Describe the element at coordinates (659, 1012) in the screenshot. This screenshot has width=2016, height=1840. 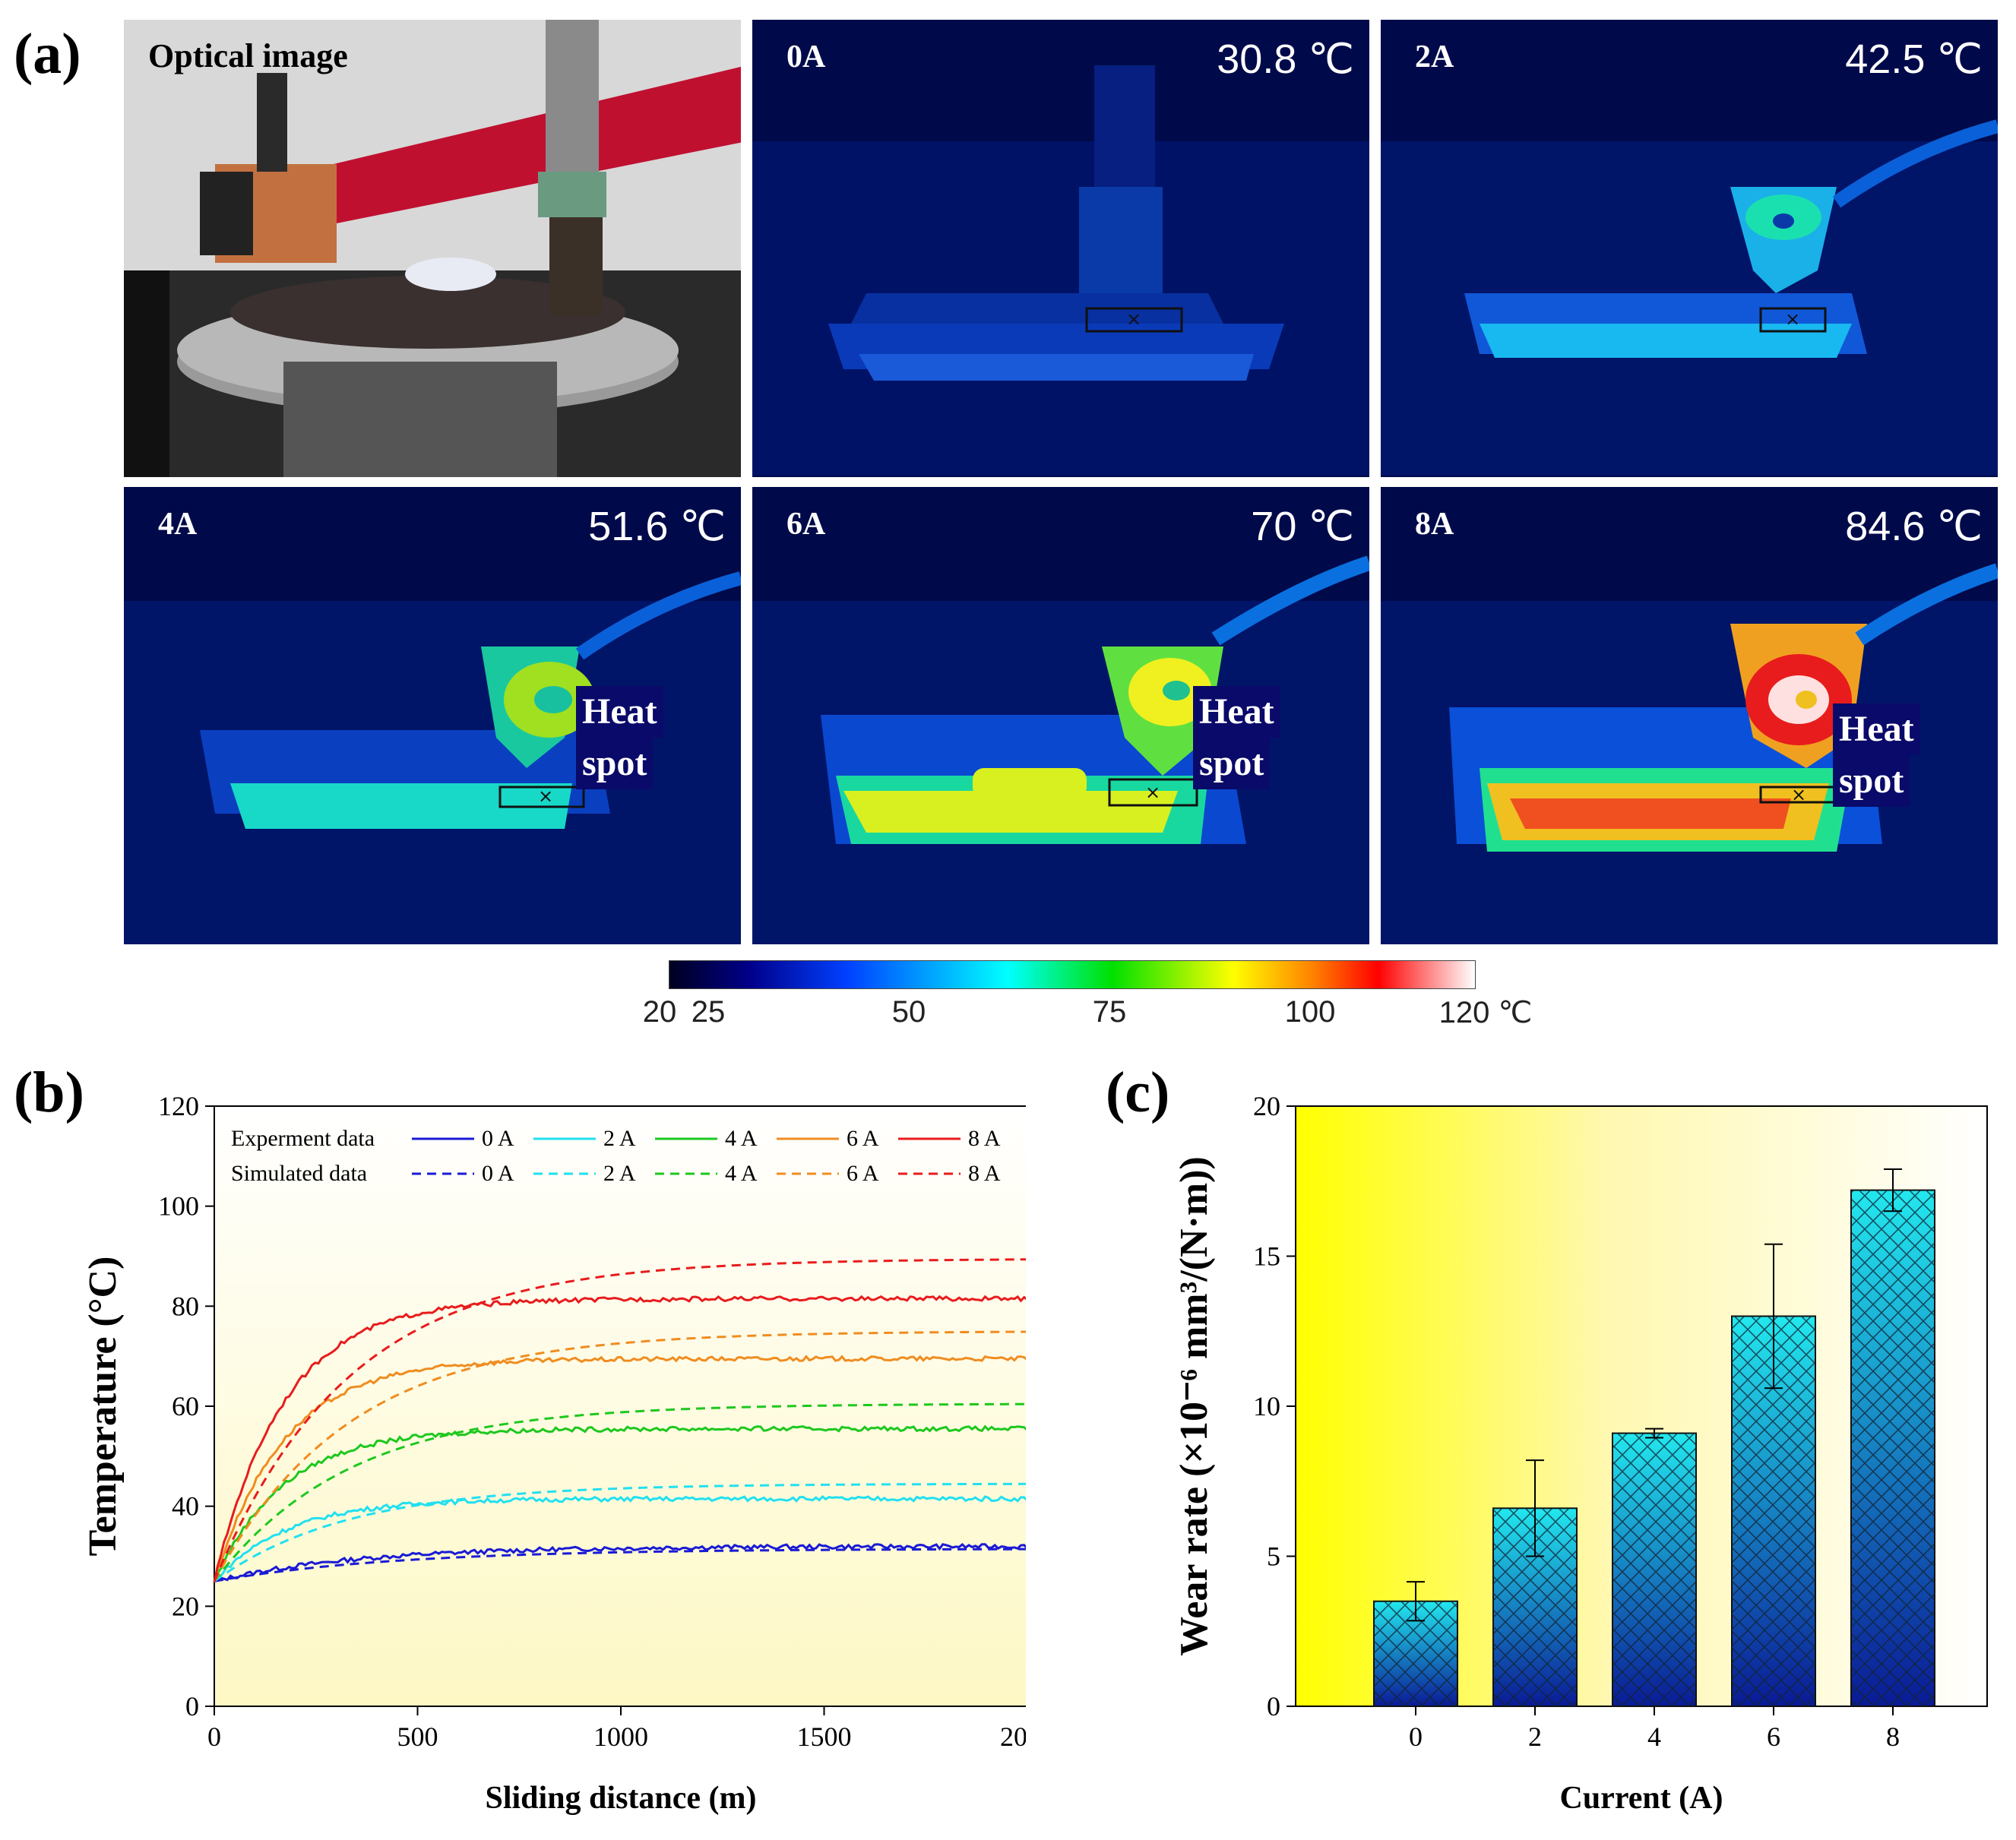
I see `colorbar-tick: 20` at that location.